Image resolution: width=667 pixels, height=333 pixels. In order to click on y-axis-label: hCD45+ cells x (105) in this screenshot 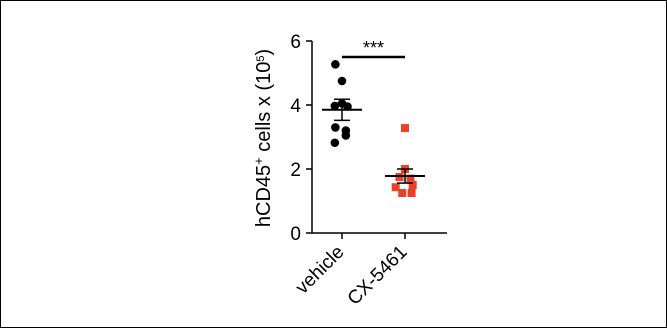, I will do `click(263, 138)`.